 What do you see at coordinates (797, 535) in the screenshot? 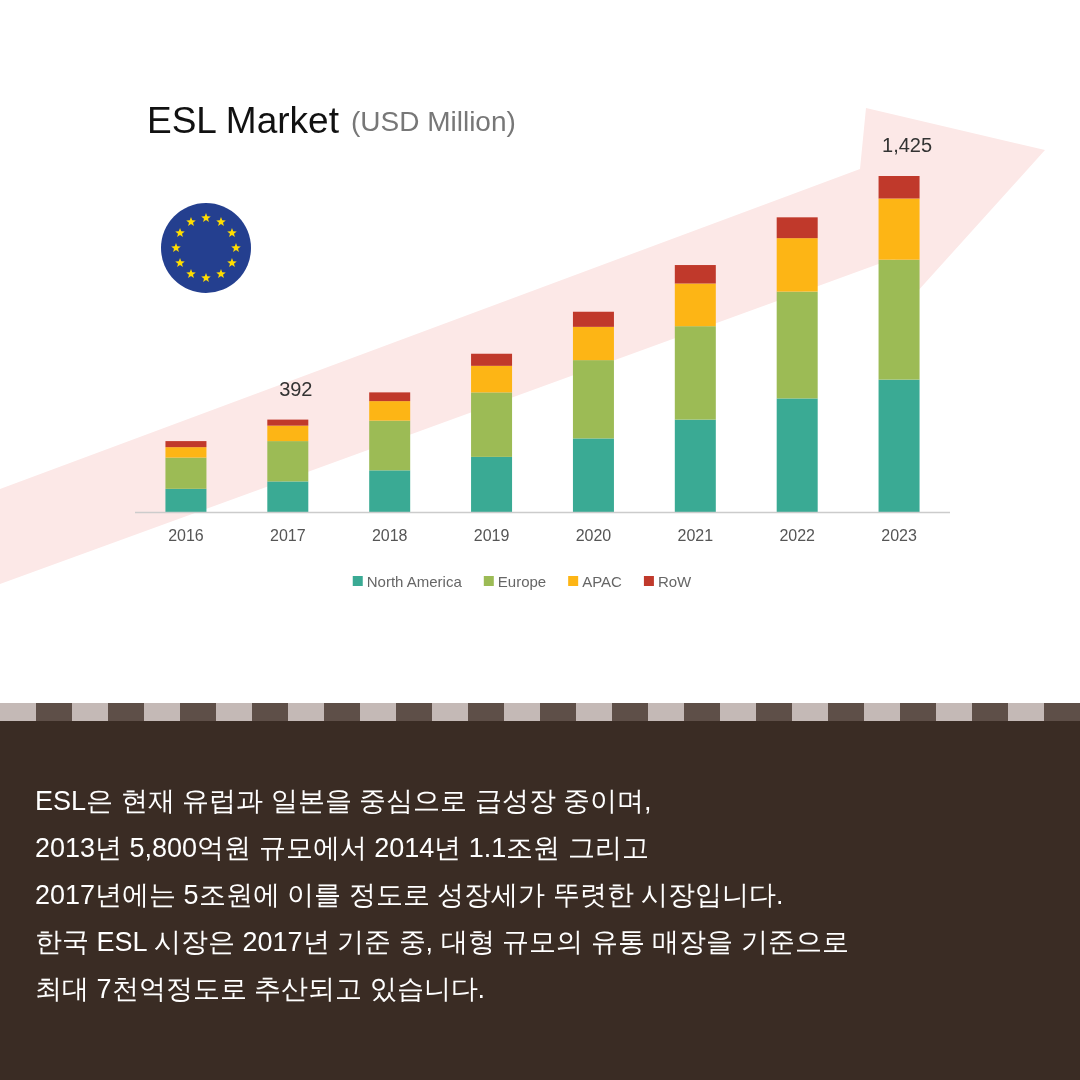
I see `x-tick-label: 2022` at bounding box center [797, 535].